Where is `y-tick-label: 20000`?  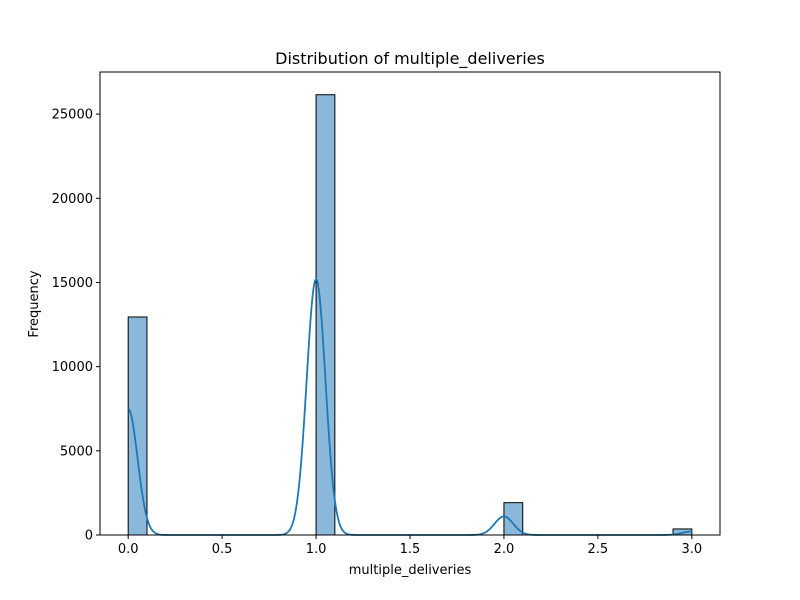 y-tick-label: 20000 is located at coordinates (72, 199).